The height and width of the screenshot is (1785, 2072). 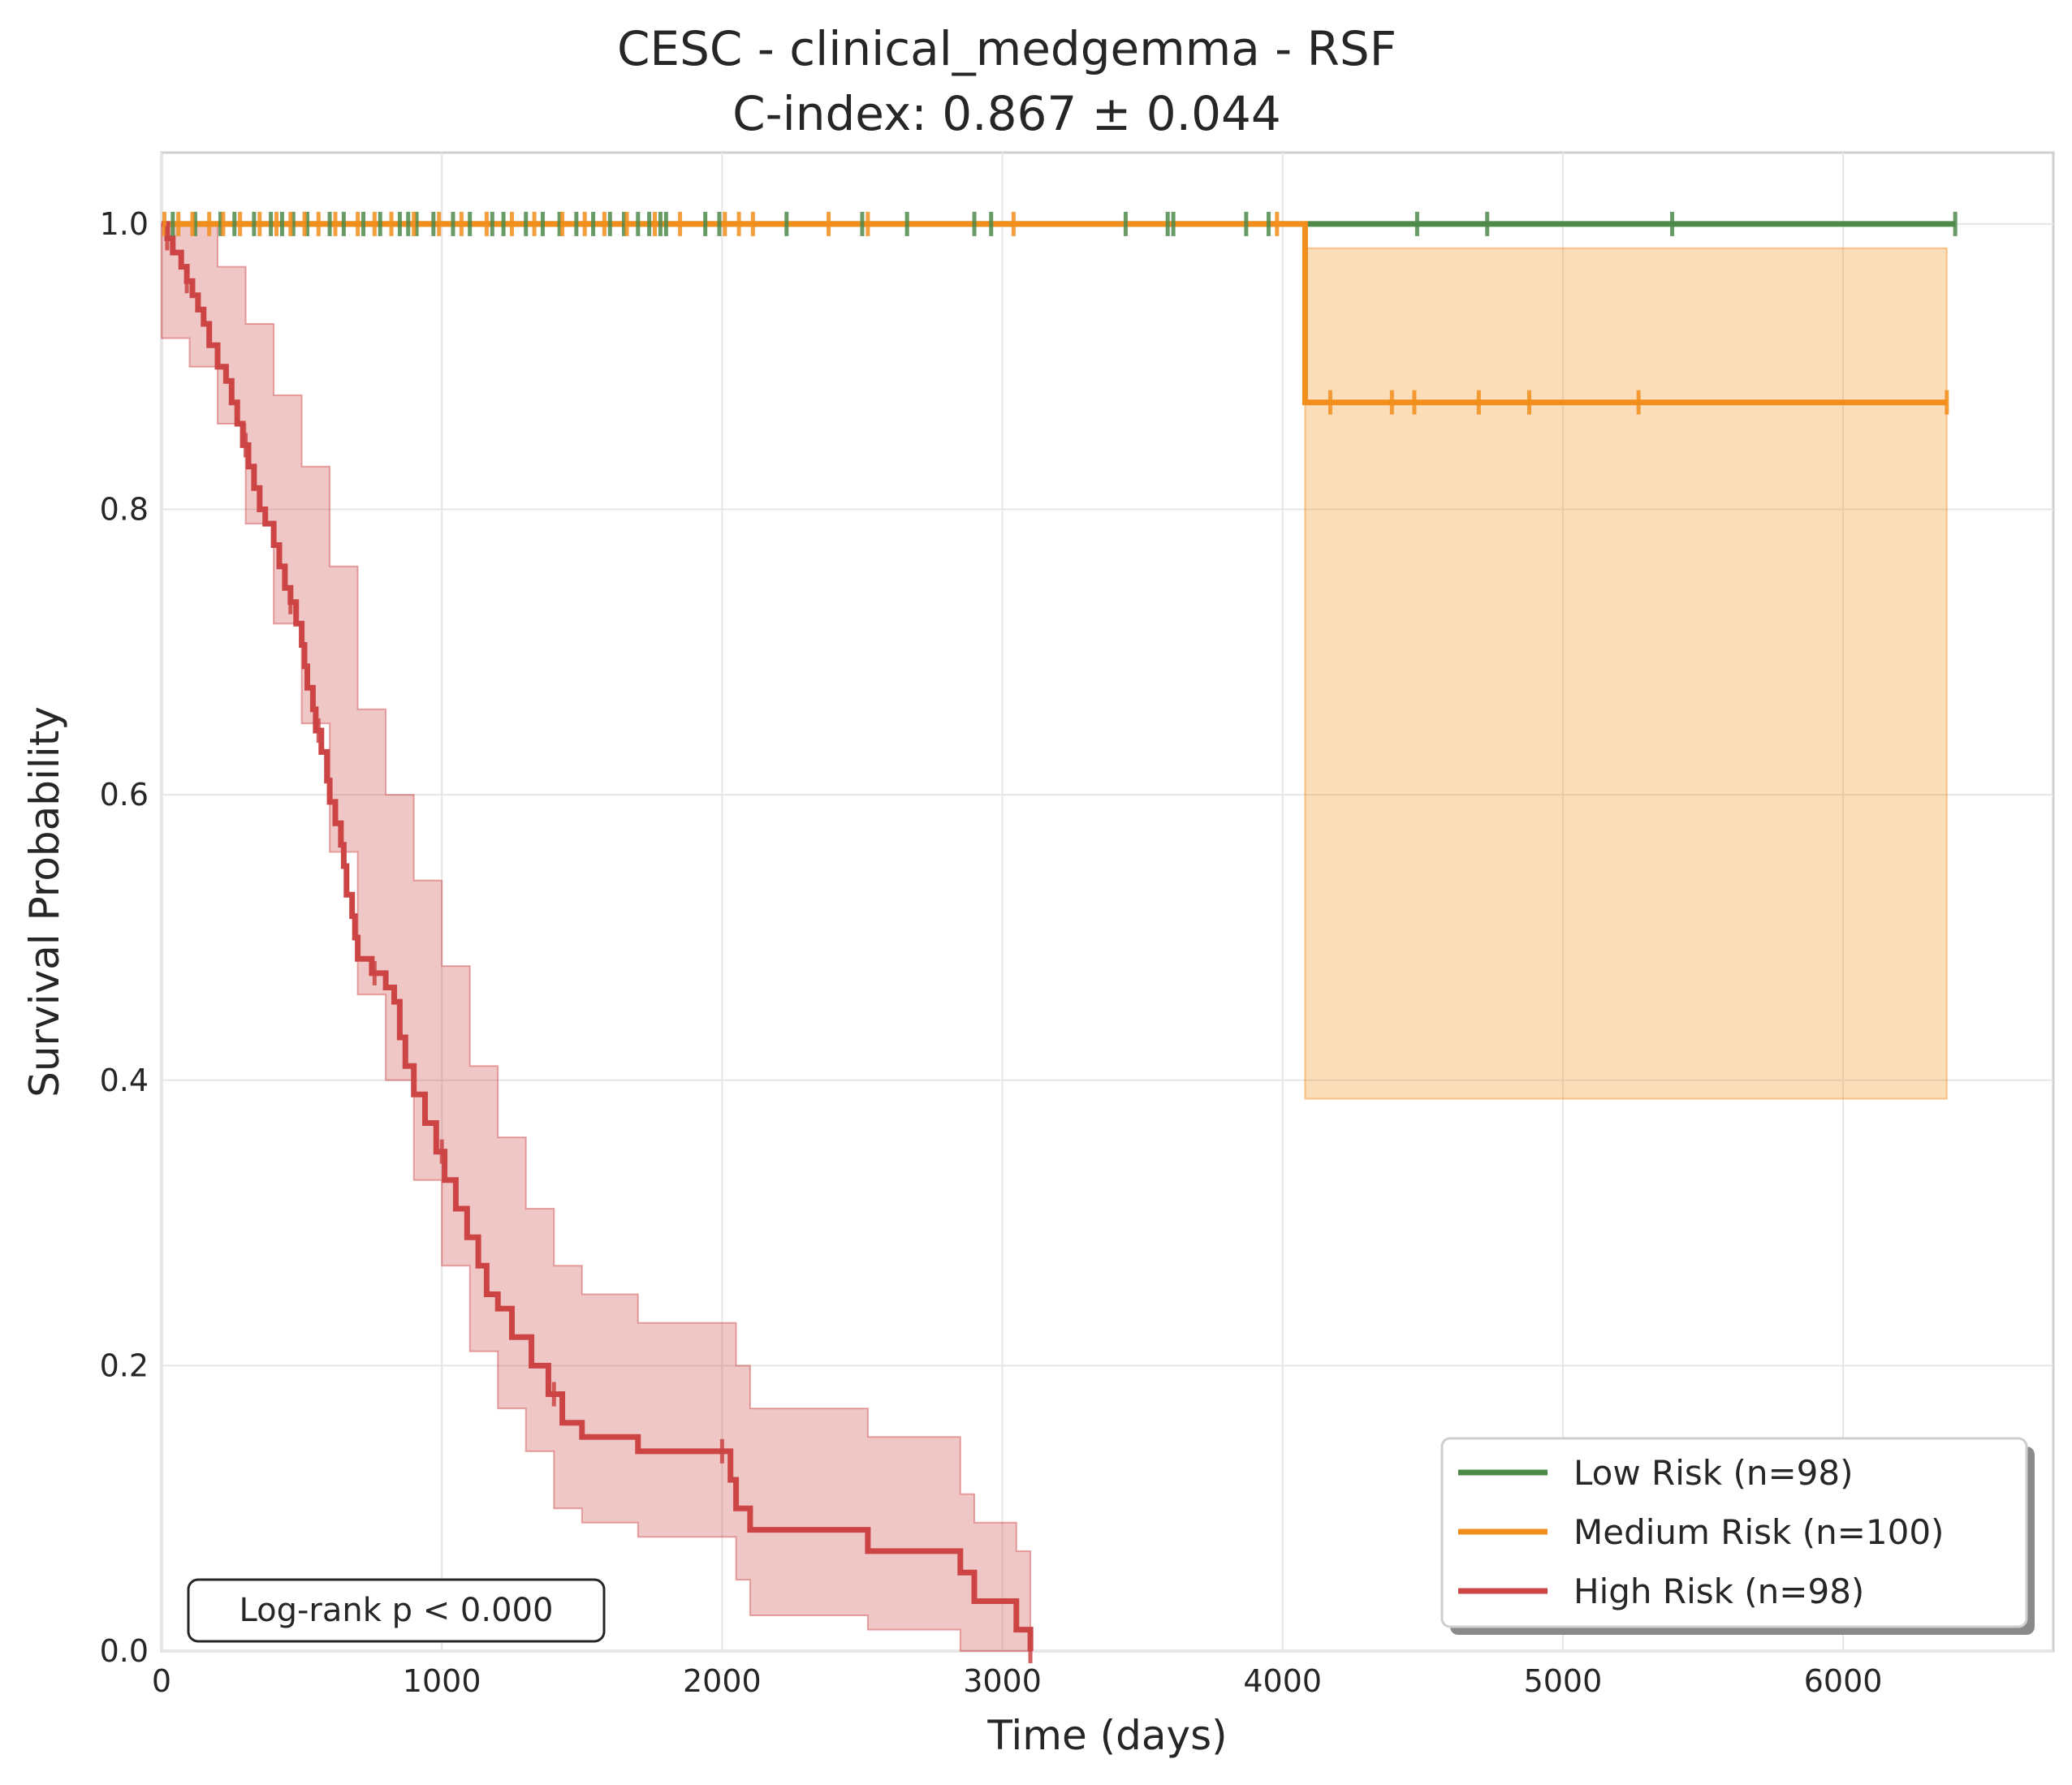 What do you see at coordinates (1626, 674) in the screenshot?
I see `medium-risk-ci-band` at bounding box center [1626, 674].